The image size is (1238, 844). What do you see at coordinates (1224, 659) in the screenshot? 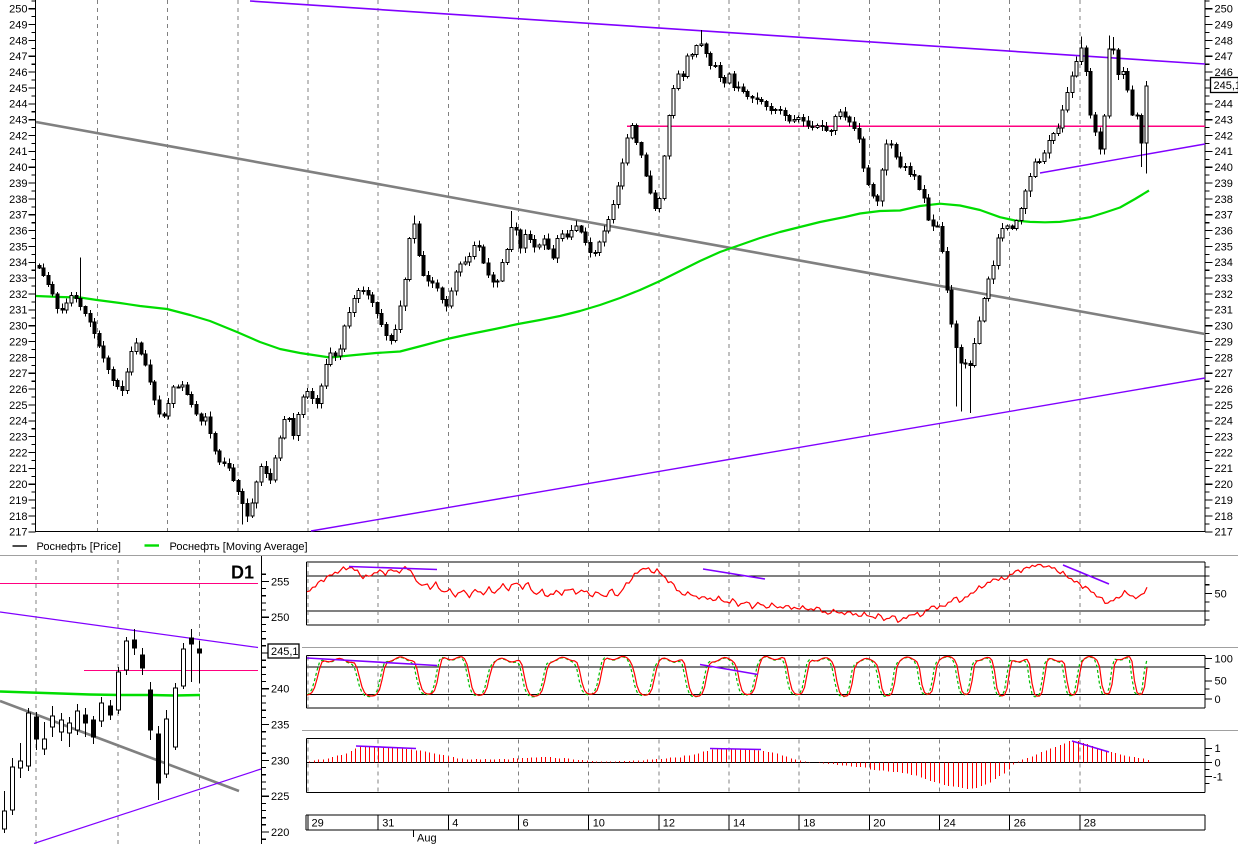
I see `svg-text: 100` at bounding box center [1224, 659].